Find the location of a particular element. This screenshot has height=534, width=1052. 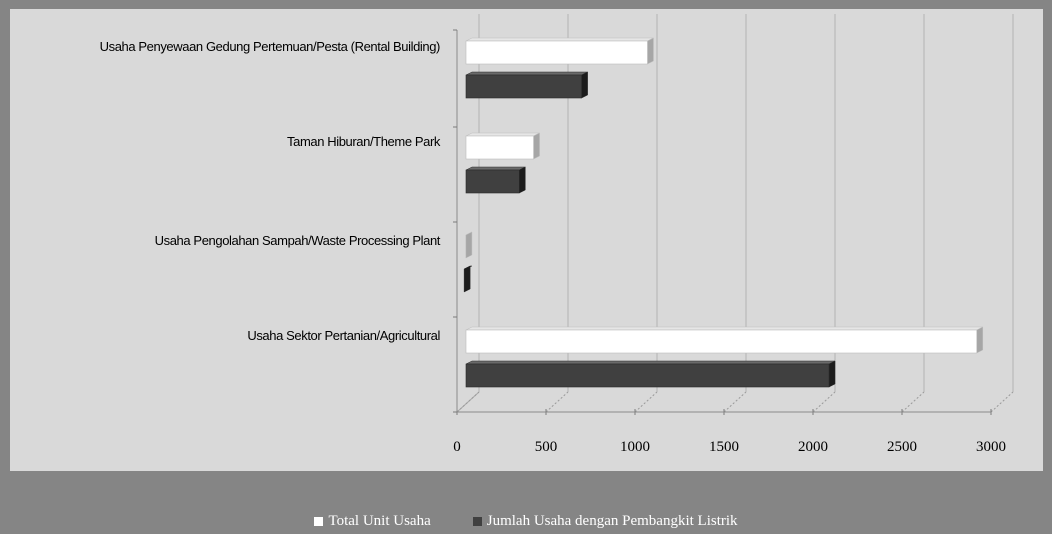

legend-item-generator: Jumlah Usaha dengan Pembangkit Listrik is located at coordinates (605, 521).